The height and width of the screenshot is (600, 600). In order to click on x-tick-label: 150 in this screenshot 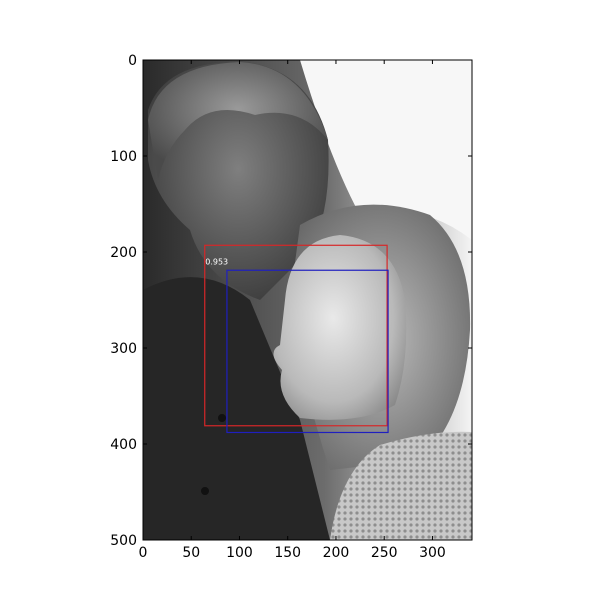, I will do `click(287, 553)`.